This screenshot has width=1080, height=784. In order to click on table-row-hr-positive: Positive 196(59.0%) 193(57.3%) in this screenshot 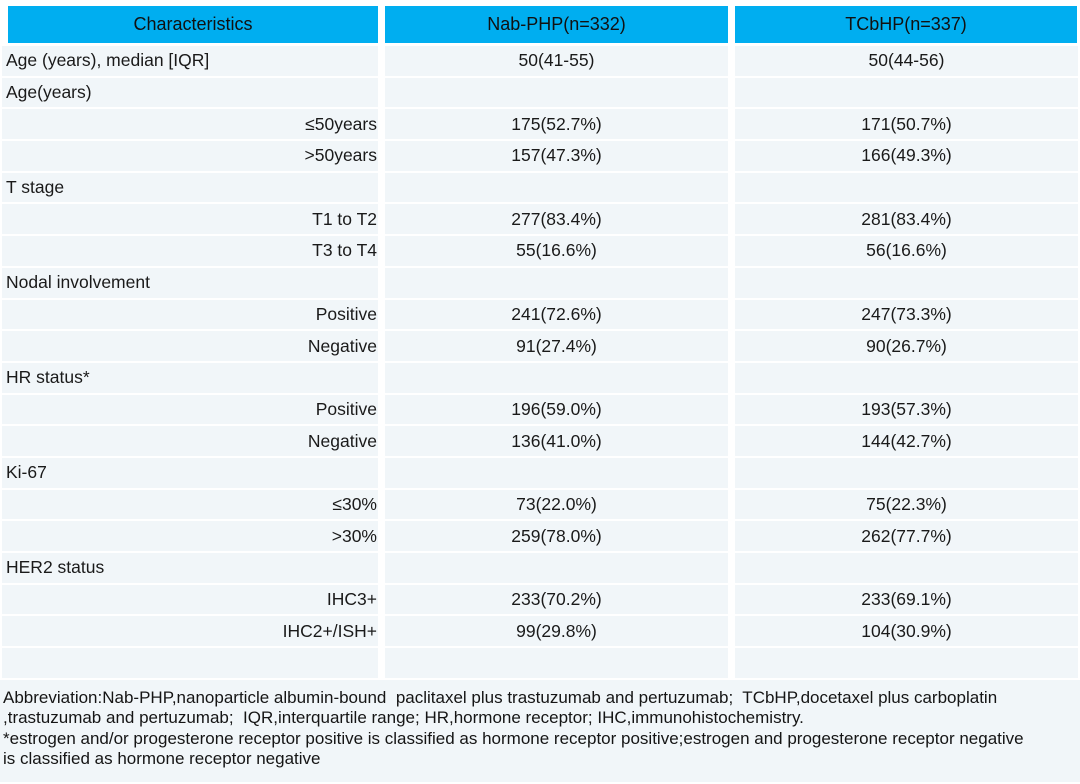, I will do `click(541, 409)`.